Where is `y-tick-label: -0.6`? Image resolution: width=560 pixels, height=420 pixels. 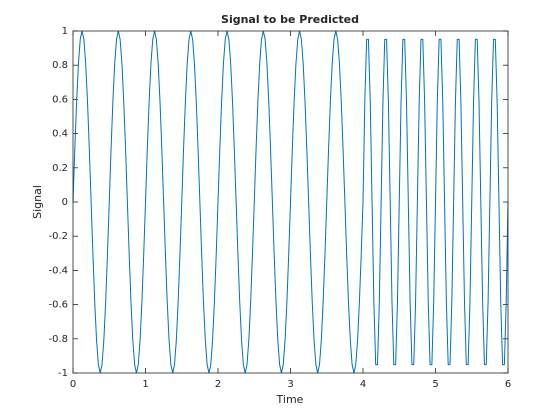
y-tick-label: -0.6 is located at coordinates (58, 305).